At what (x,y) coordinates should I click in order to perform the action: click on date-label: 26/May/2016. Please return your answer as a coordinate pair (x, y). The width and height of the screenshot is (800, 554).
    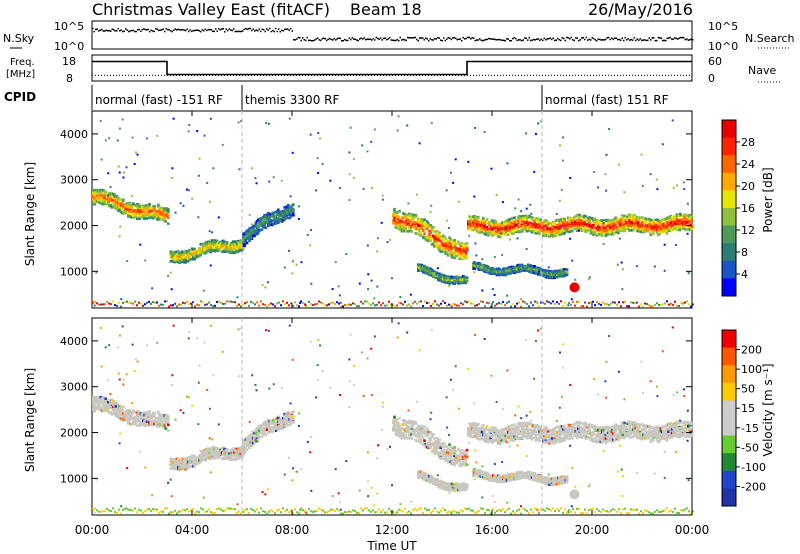
    Looking at the image, I should click on (640, 9).